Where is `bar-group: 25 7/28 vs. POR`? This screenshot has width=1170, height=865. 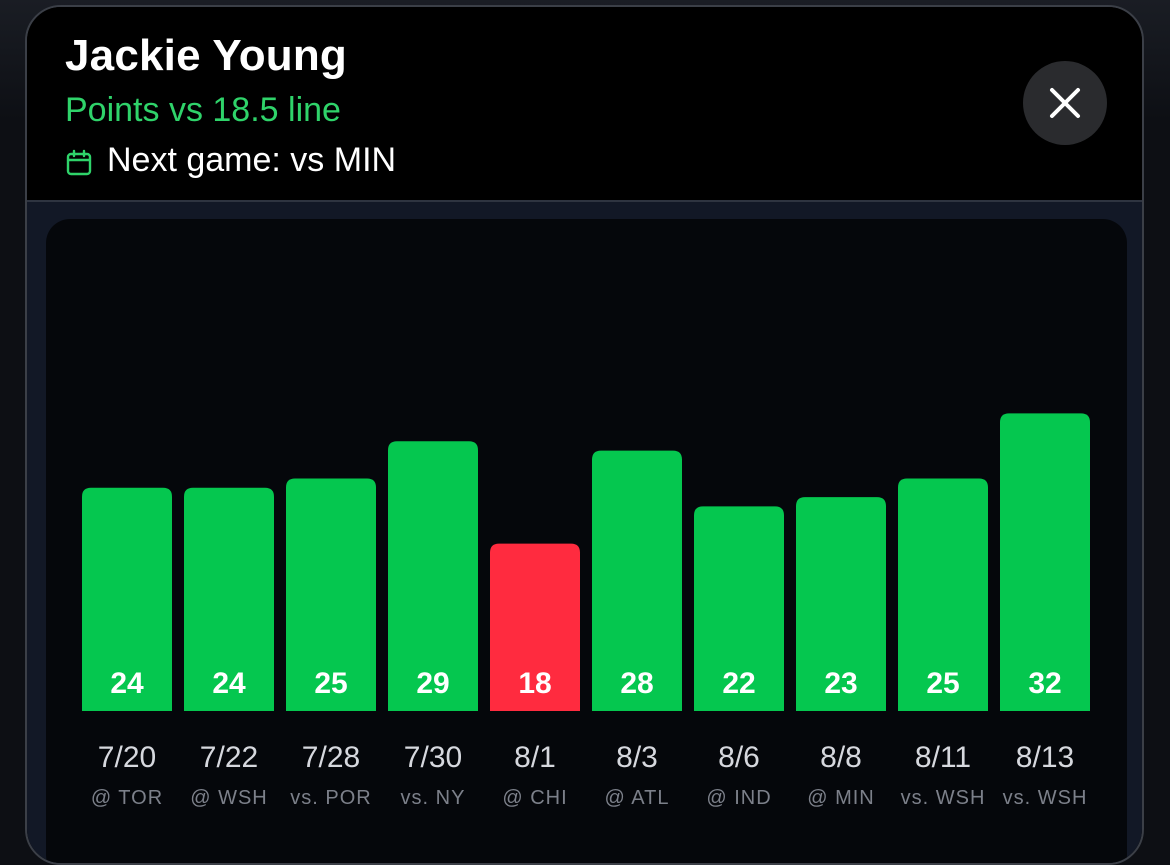
bar-group: 25 7/28 vs. POR is located at coordinates (331, 644).